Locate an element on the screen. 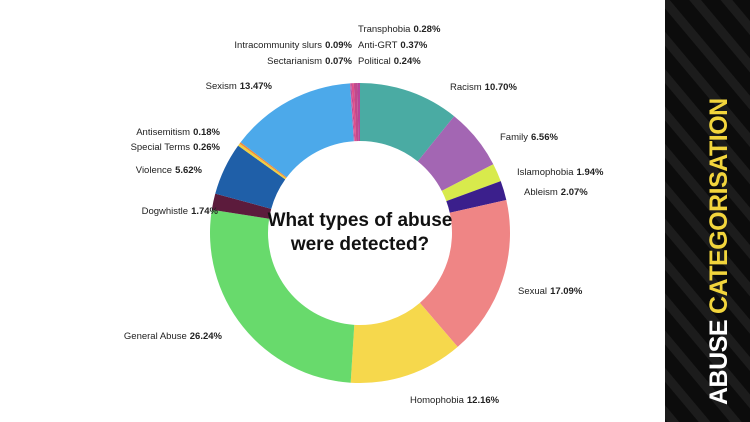  value-label: 0.24% is located at coordinates (407, 61).